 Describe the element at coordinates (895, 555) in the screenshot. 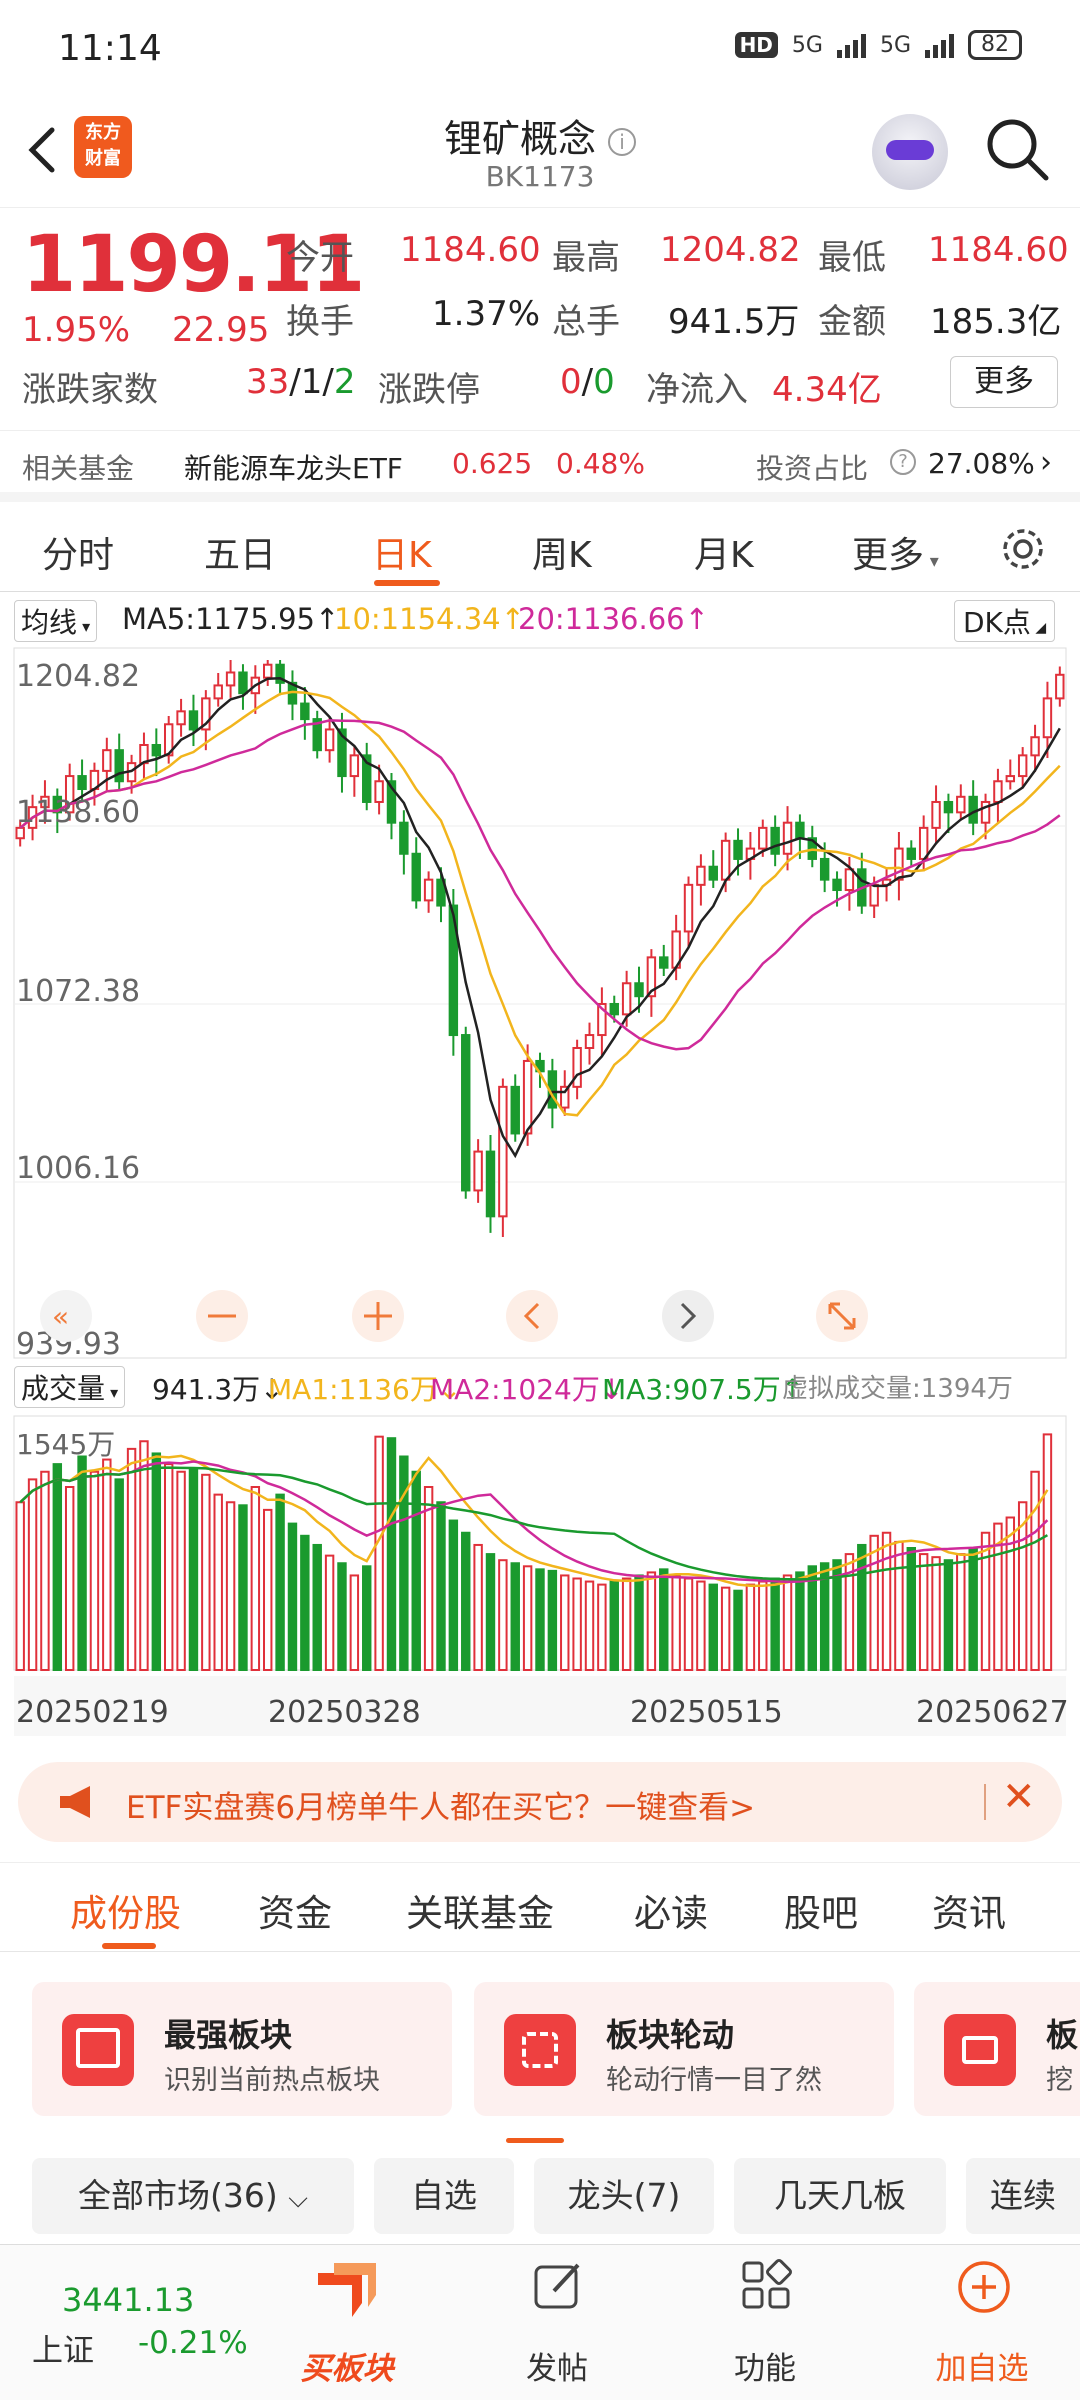

I see `tab-more: 更多 ▾` at that location.